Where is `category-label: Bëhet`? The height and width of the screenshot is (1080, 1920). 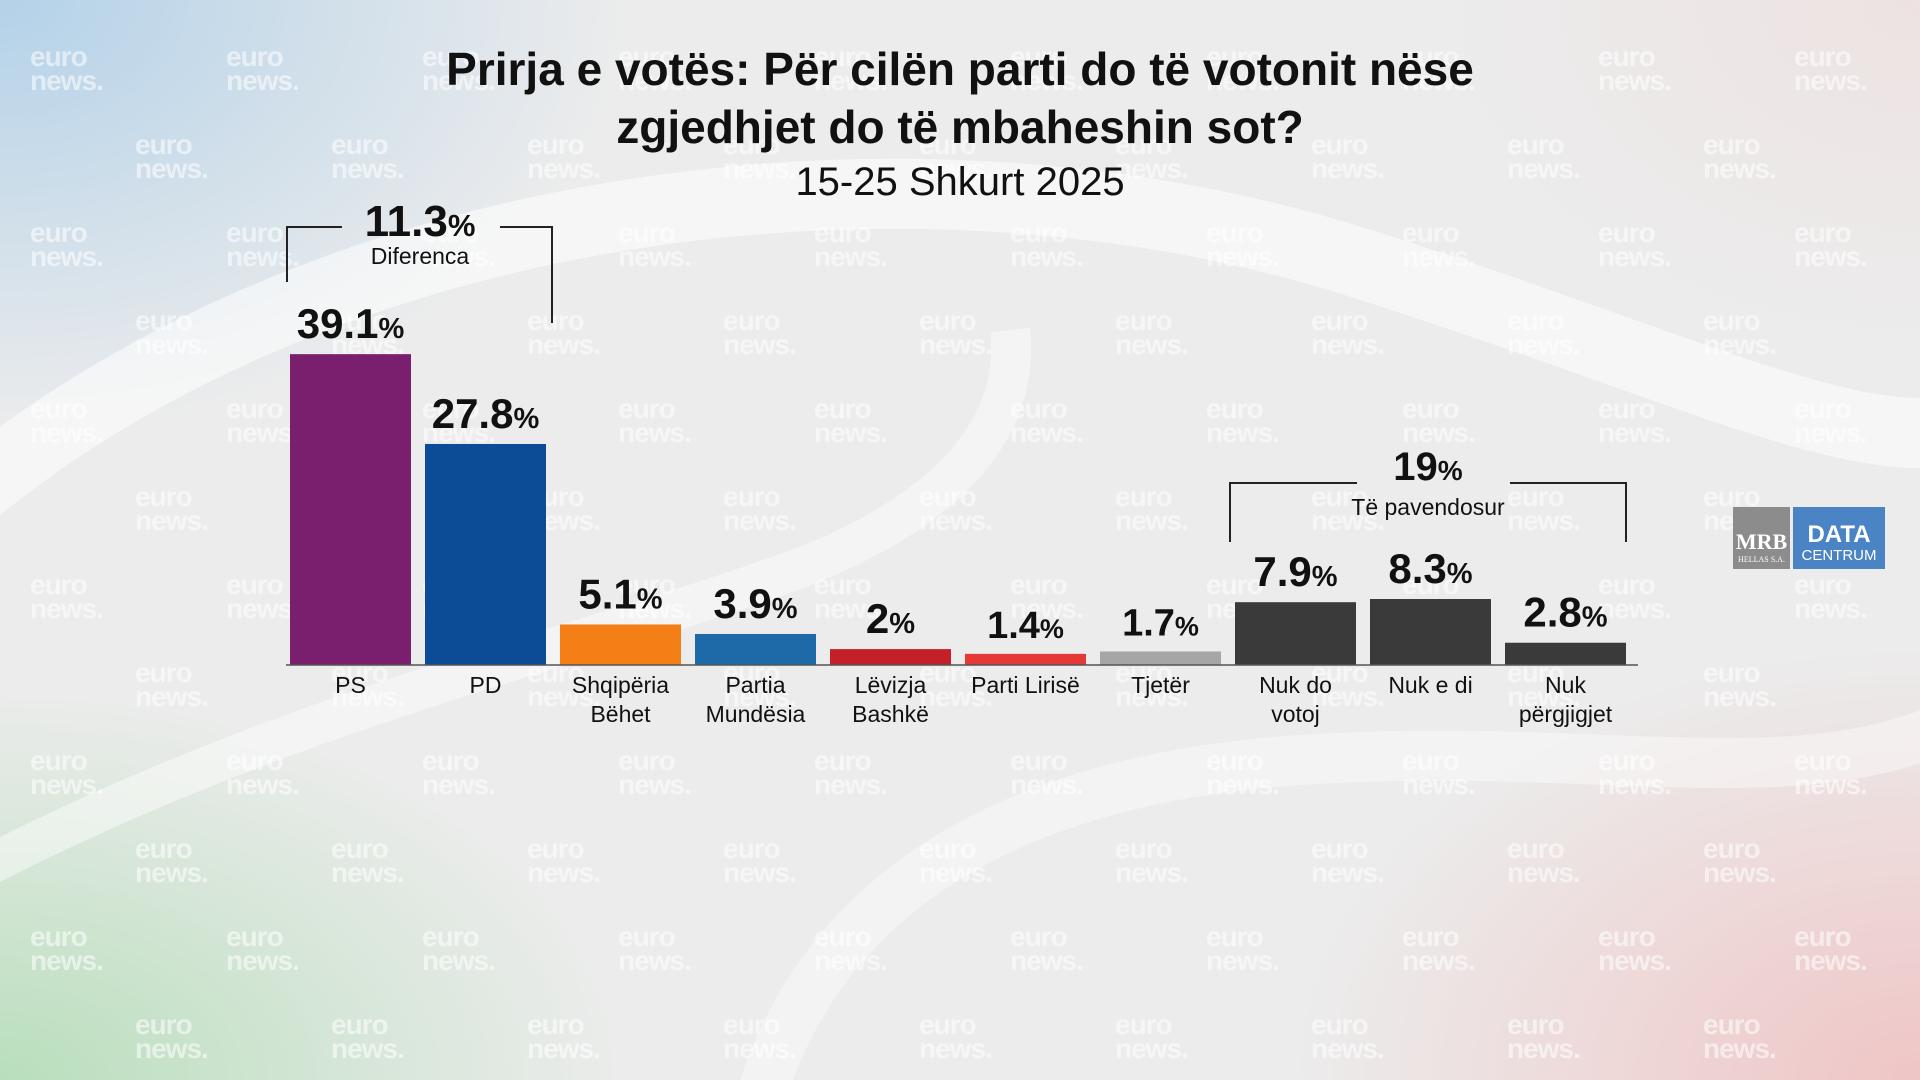 category-label: Bëhet is located at coordinates (620, 714).